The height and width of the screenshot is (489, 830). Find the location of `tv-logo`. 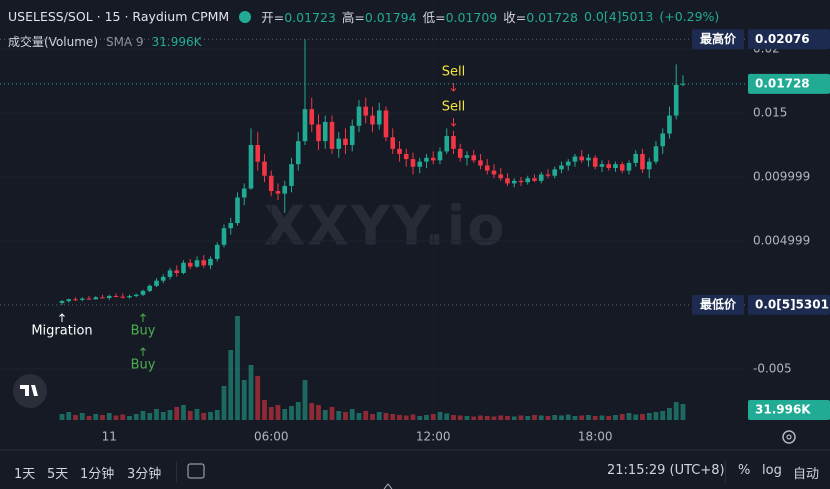

tv-logo is located at coordinates (30, 391).